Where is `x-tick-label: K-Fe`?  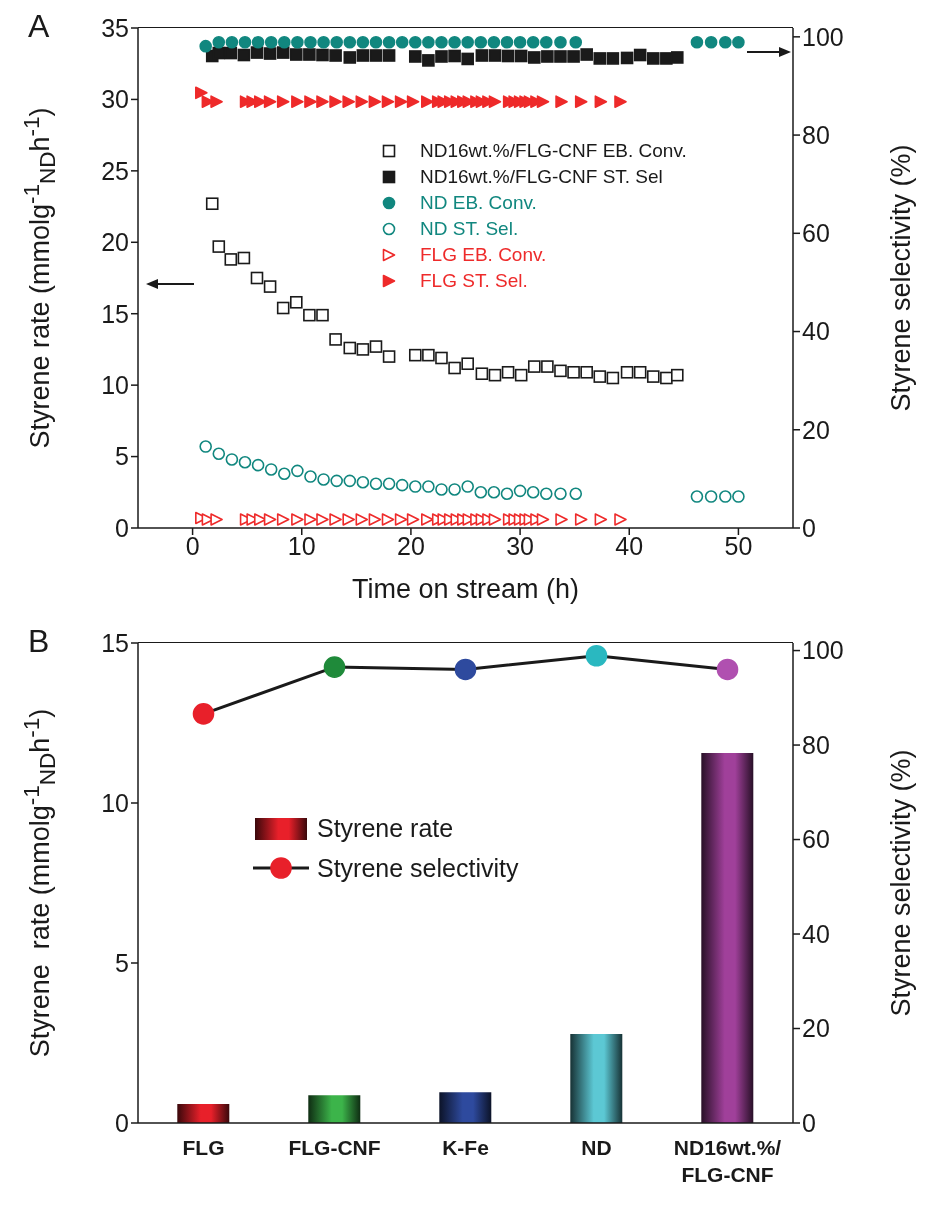 x-tick-label: K-Fe is located at coordinates (465, 1147).